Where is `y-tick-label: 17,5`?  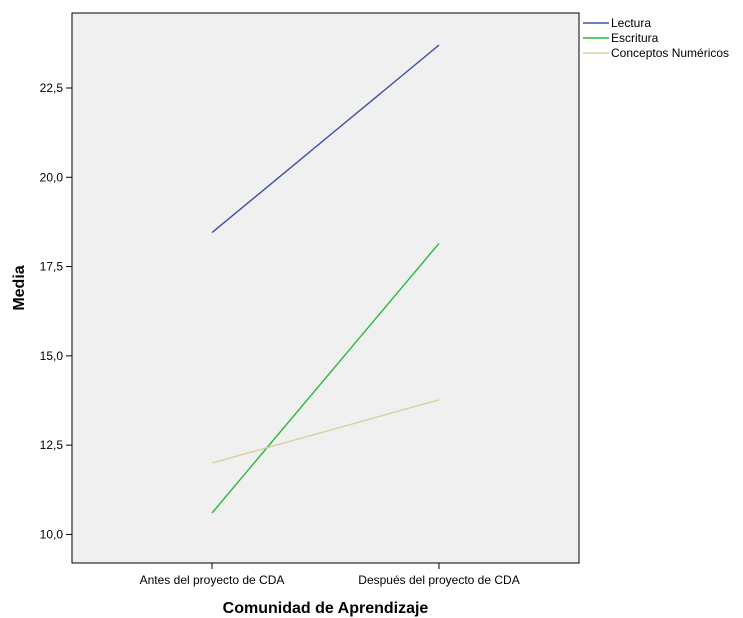
y-tick-label: 17,5 is located at coordinates (52, 267).